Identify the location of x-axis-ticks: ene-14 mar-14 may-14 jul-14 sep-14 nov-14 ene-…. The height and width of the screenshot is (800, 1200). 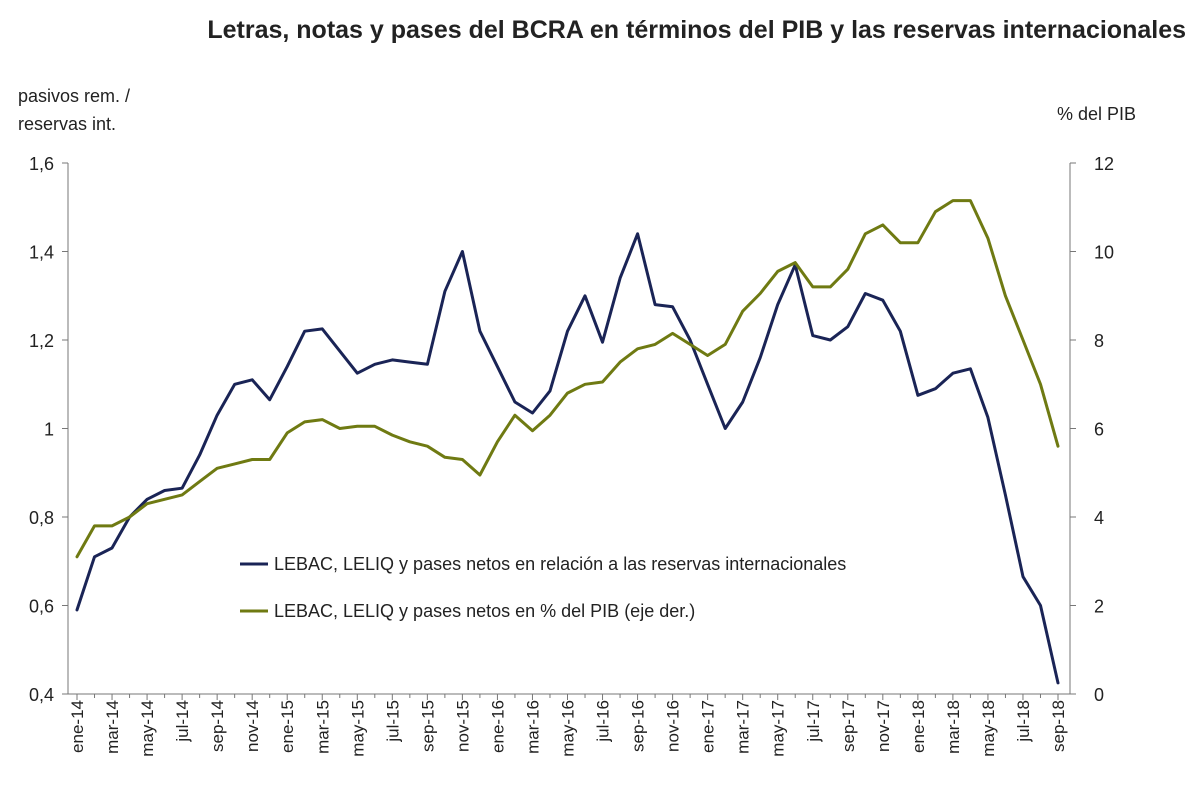
(568, 725).